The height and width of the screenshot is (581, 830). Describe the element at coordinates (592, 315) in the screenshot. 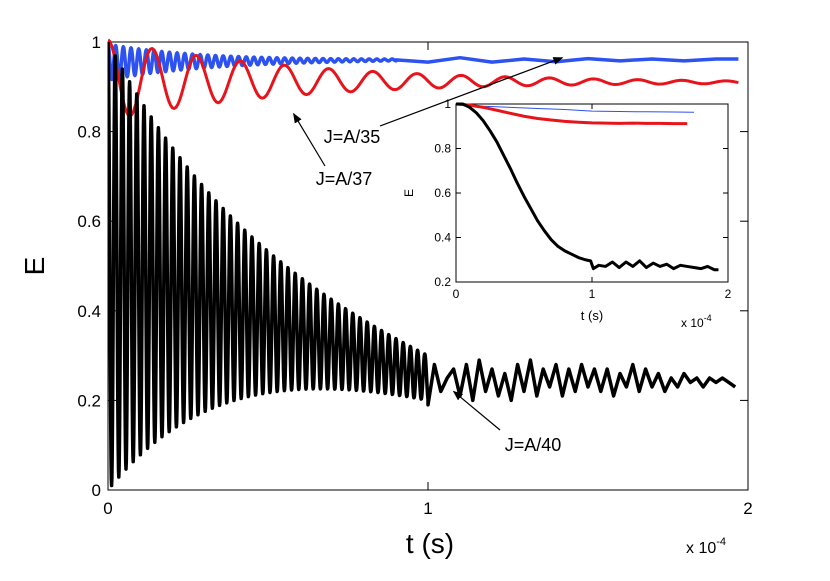

I see `inset-x-axis-label: t (s)` at that location.